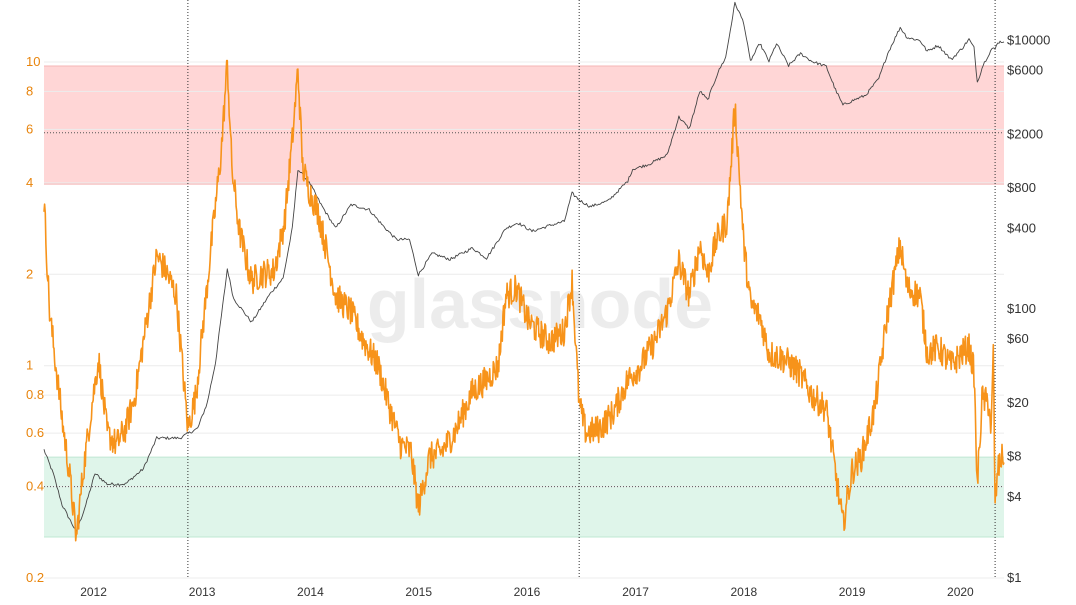  What do you see at coordinates (202, 592) in the screenshot?
I see `x-tick-label: 2013` at bounding box center [202, 592].